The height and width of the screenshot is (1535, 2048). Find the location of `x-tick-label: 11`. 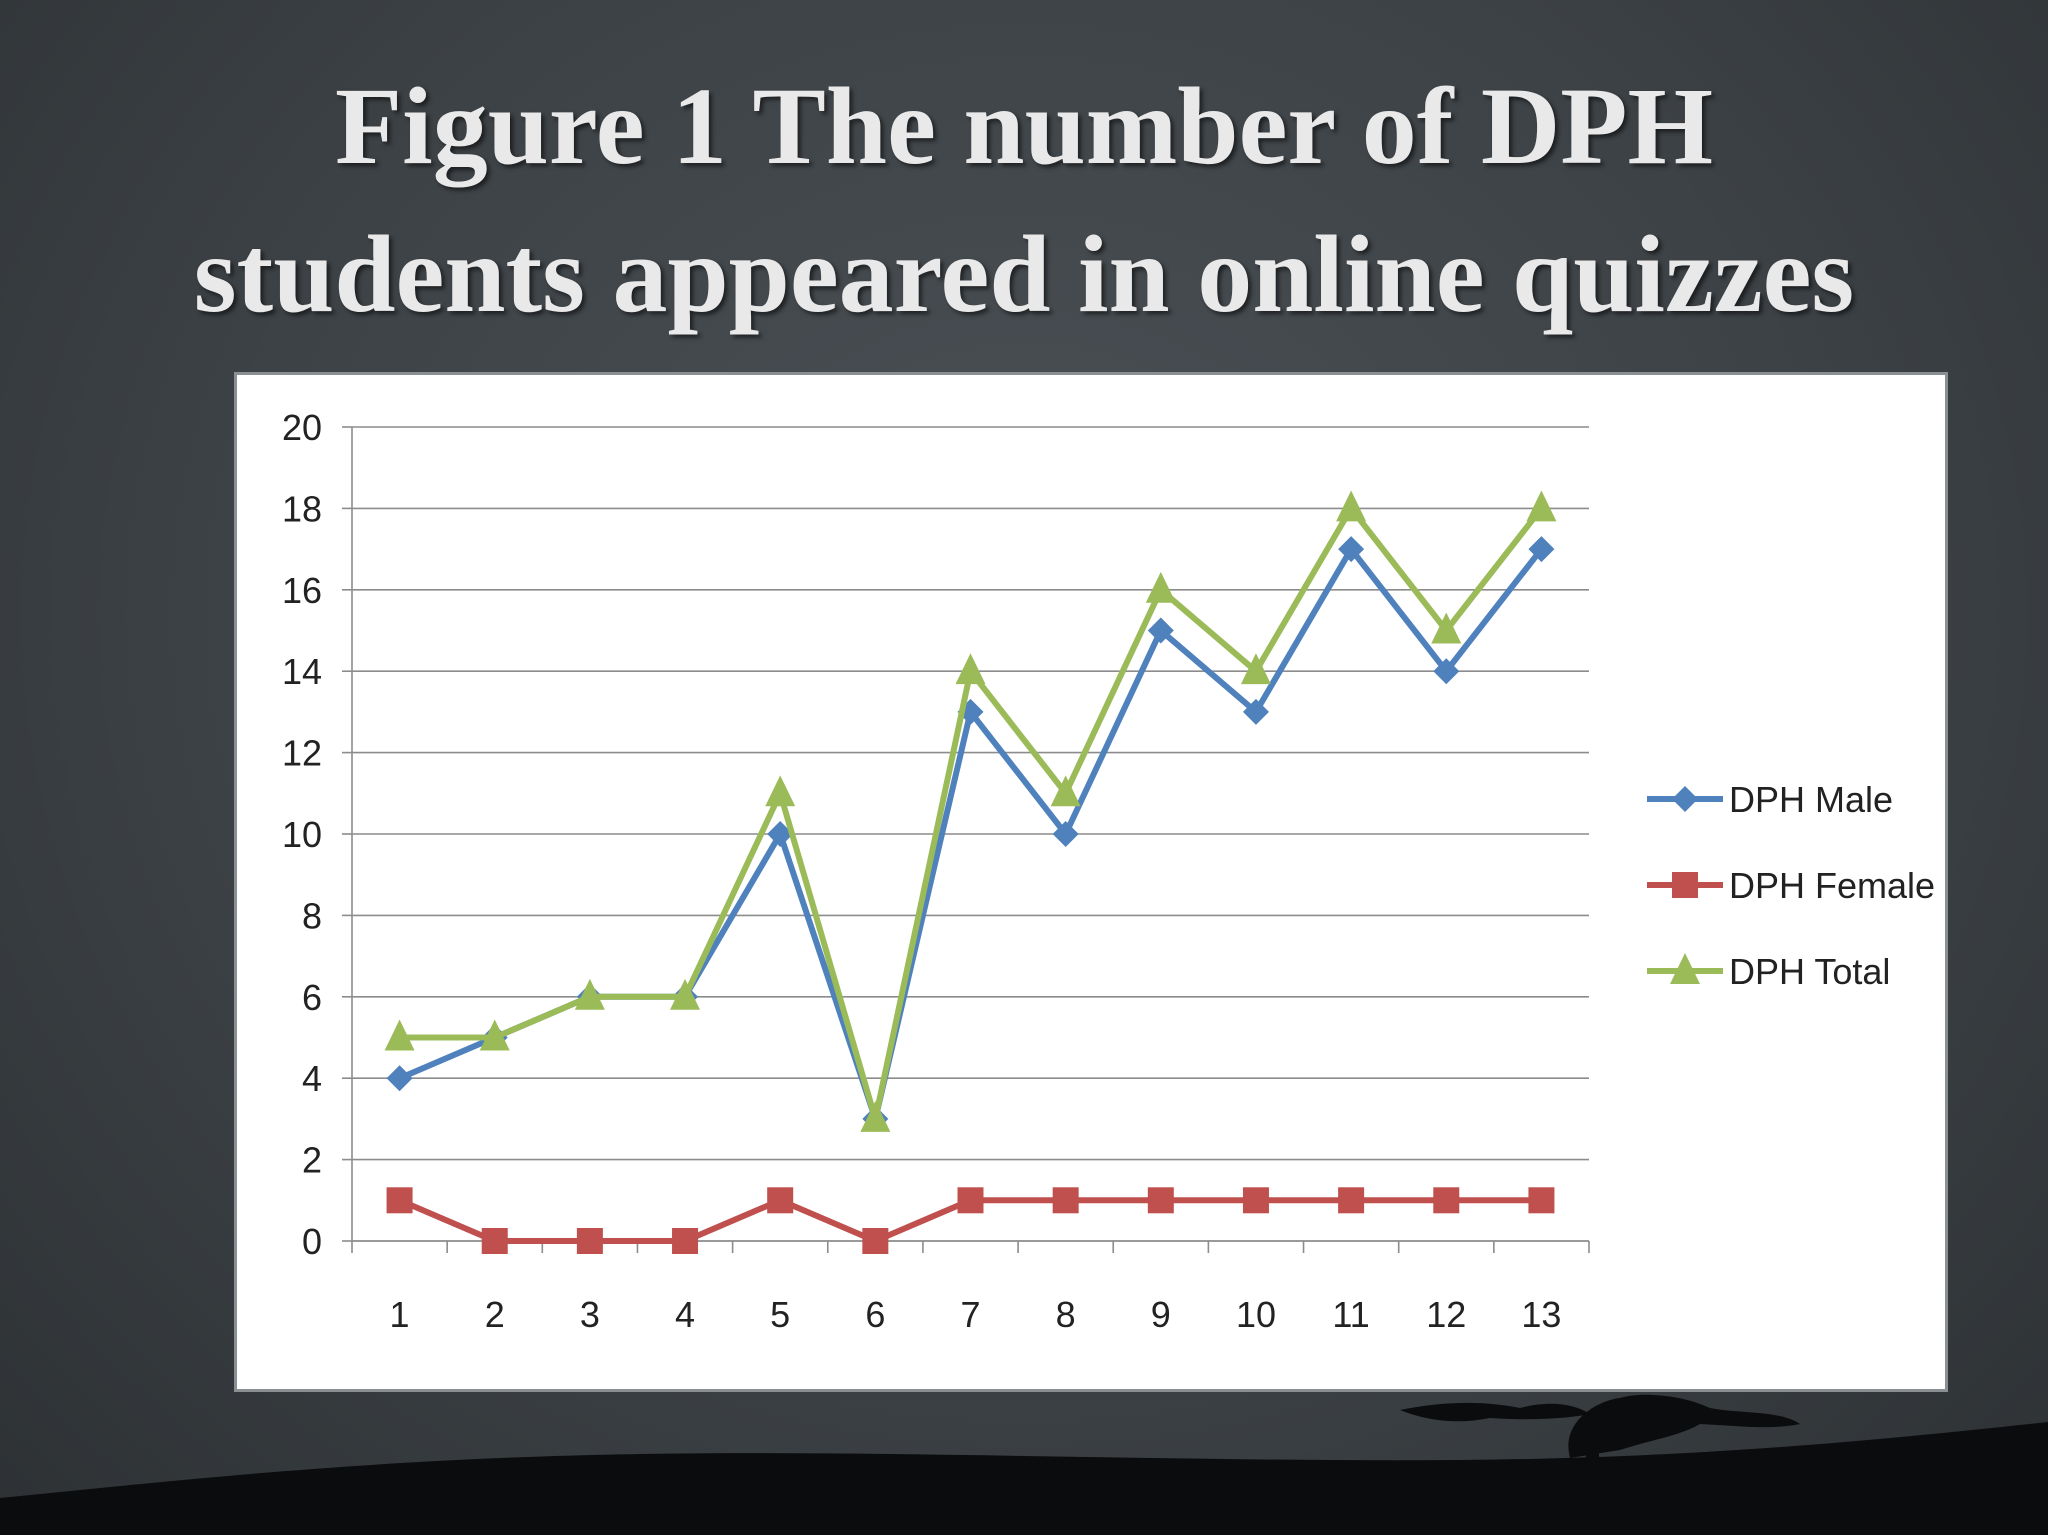

x-tick-label: 11 is located at coordinates (1350, 1314).